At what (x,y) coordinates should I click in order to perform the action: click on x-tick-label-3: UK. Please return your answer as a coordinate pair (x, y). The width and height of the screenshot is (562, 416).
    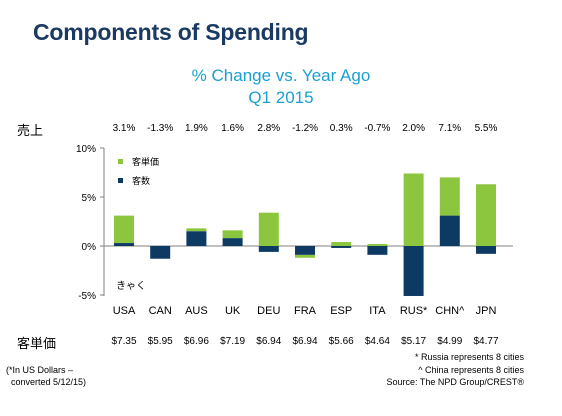
    Looking at the image, I should click on (233, 311).